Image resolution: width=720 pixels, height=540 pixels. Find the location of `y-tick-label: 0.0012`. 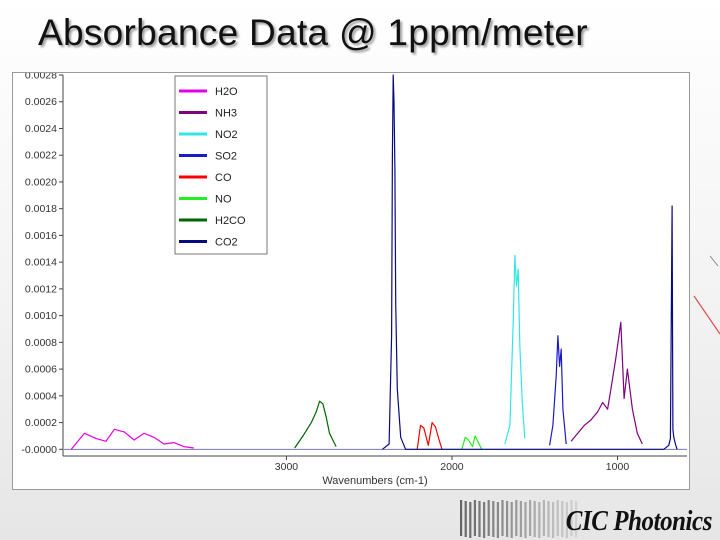

y-tick-label: 0.0012 is located at coordinates (41, 289).